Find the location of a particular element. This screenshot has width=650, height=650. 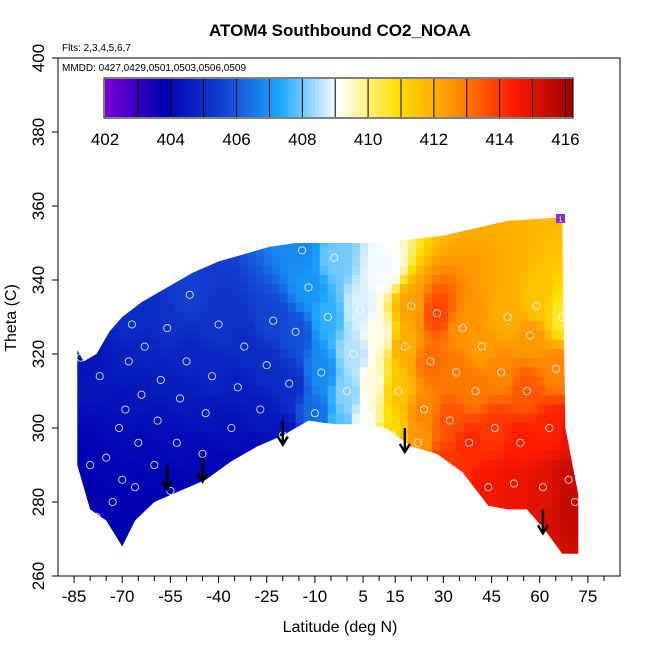

flag-marker-label: 1 is located at coordinates (561, 220).